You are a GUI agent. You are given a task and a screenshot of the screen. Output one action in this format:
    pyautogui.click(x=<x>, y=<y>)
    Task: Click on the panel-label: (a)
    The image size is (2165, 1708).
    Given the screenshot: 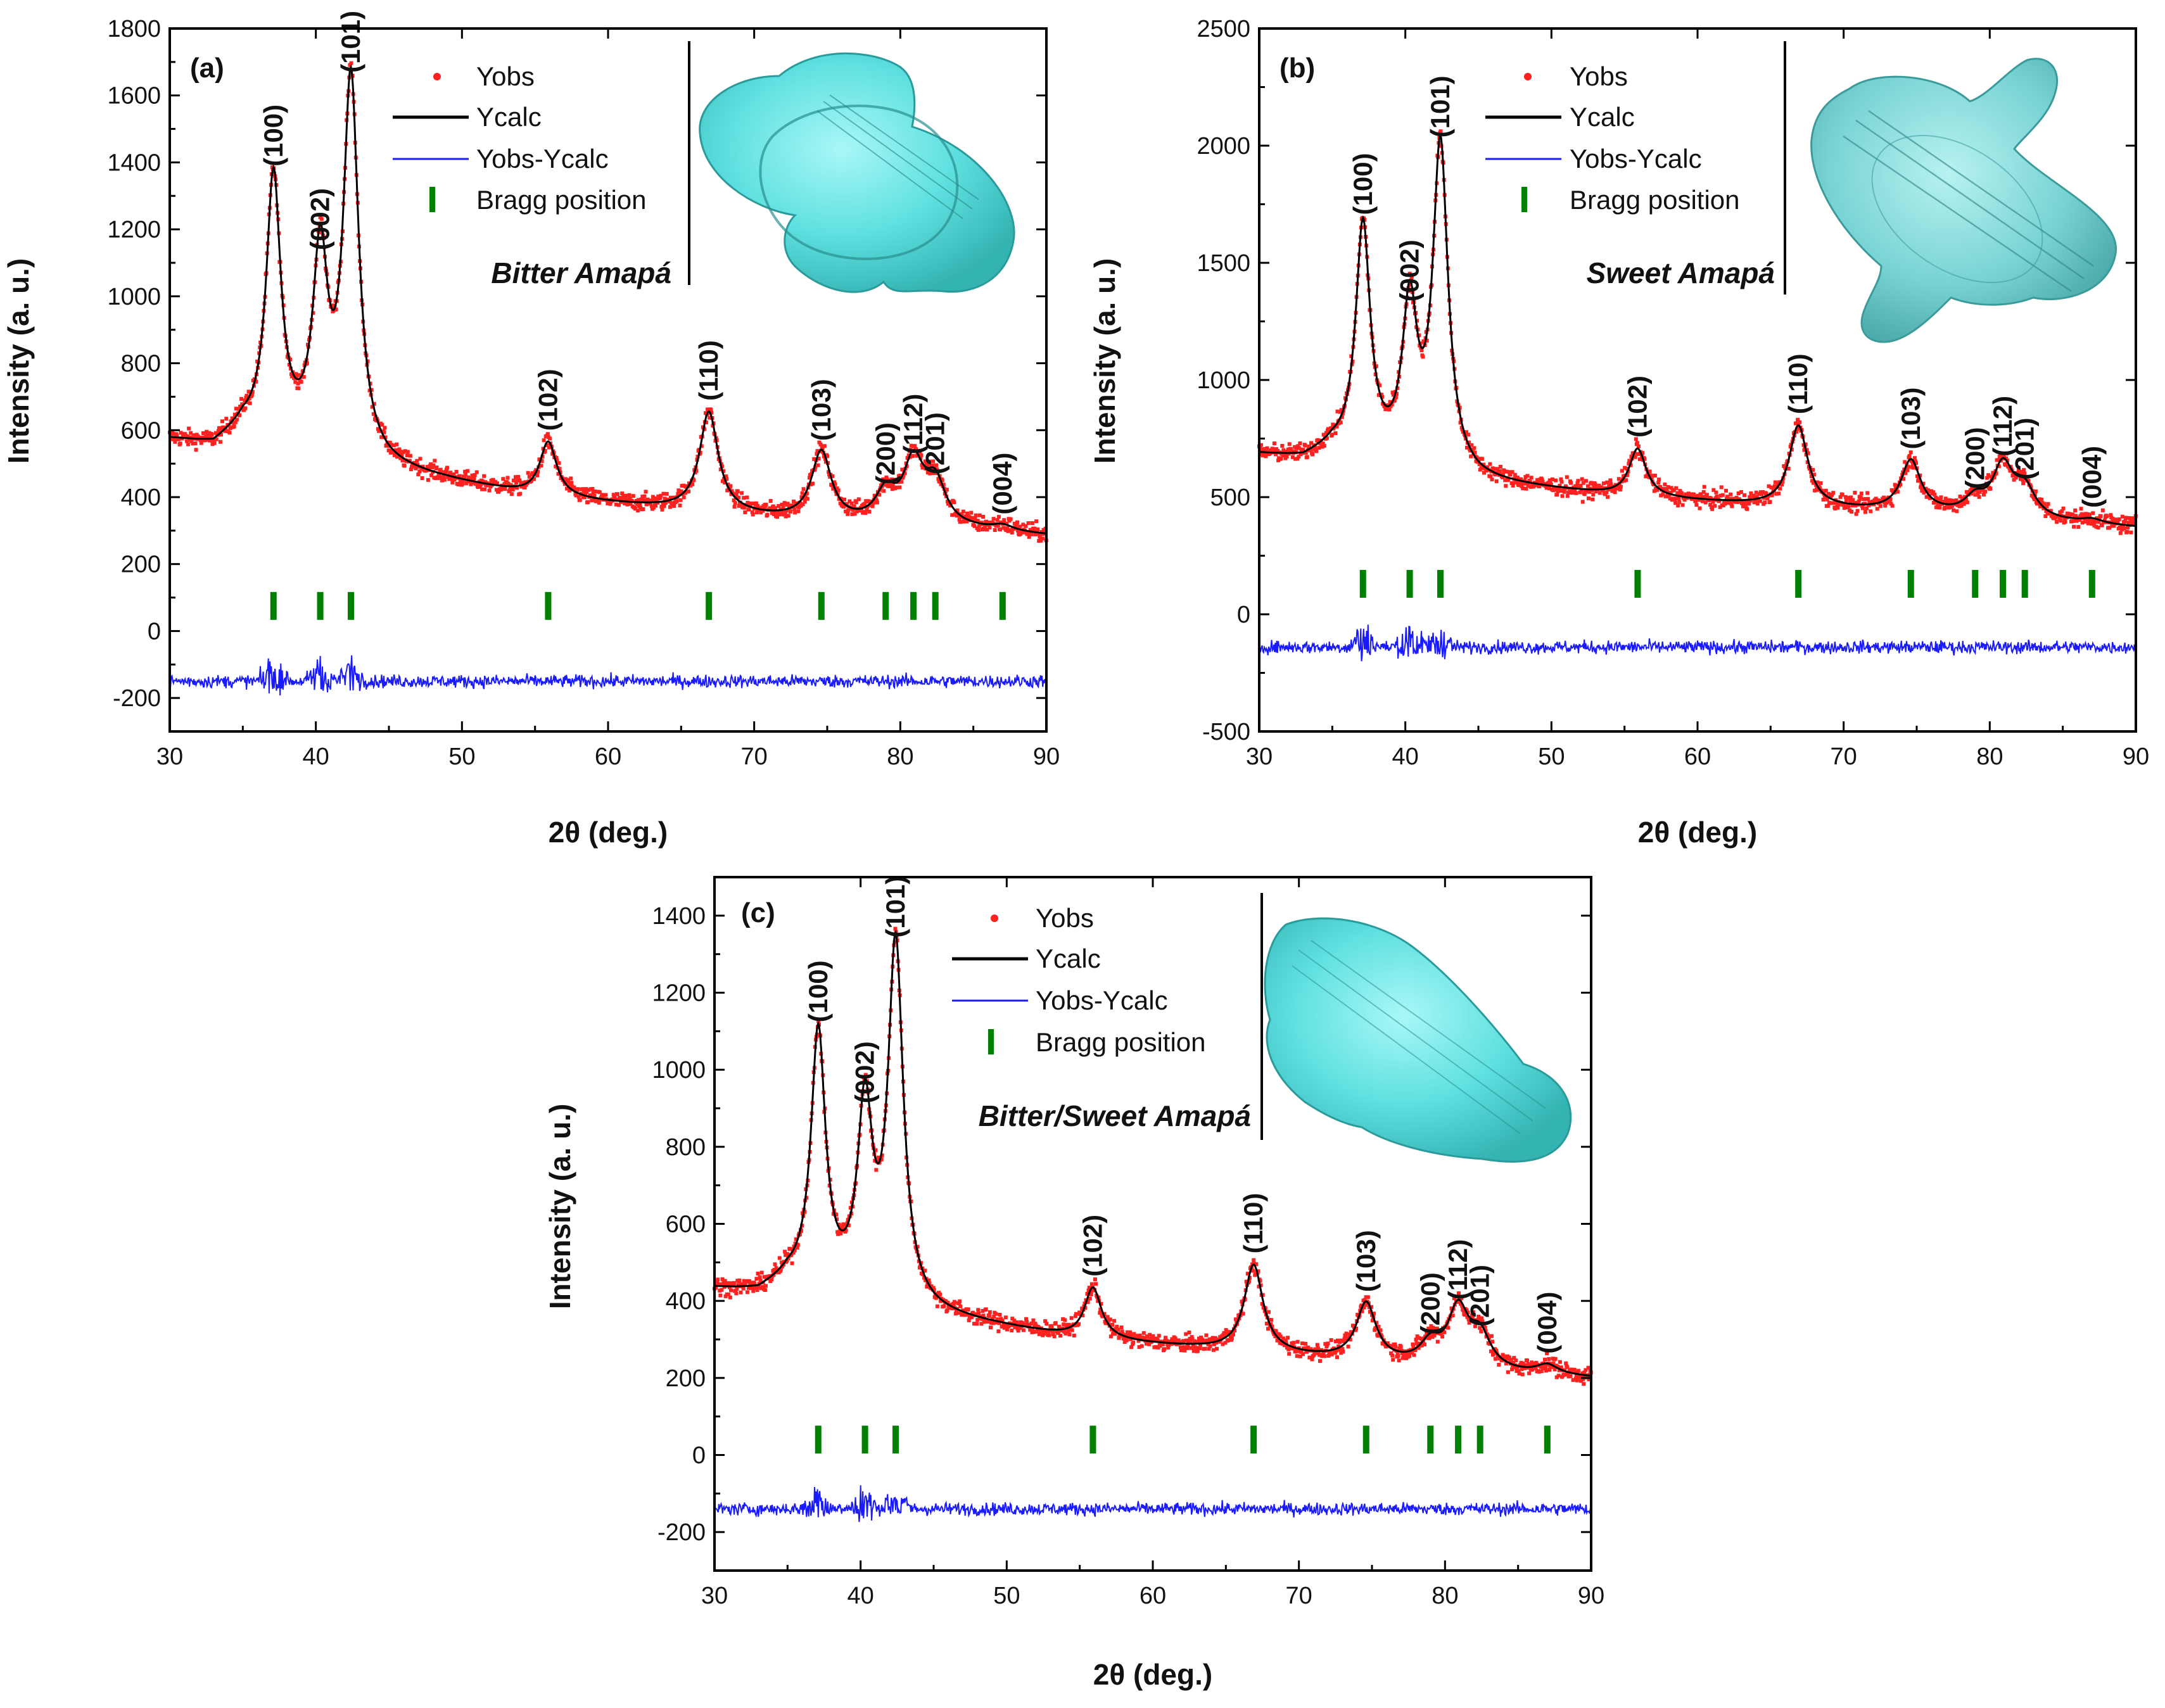 What is the action you would take?
    pyautogui.click(x=207, y=68)
    